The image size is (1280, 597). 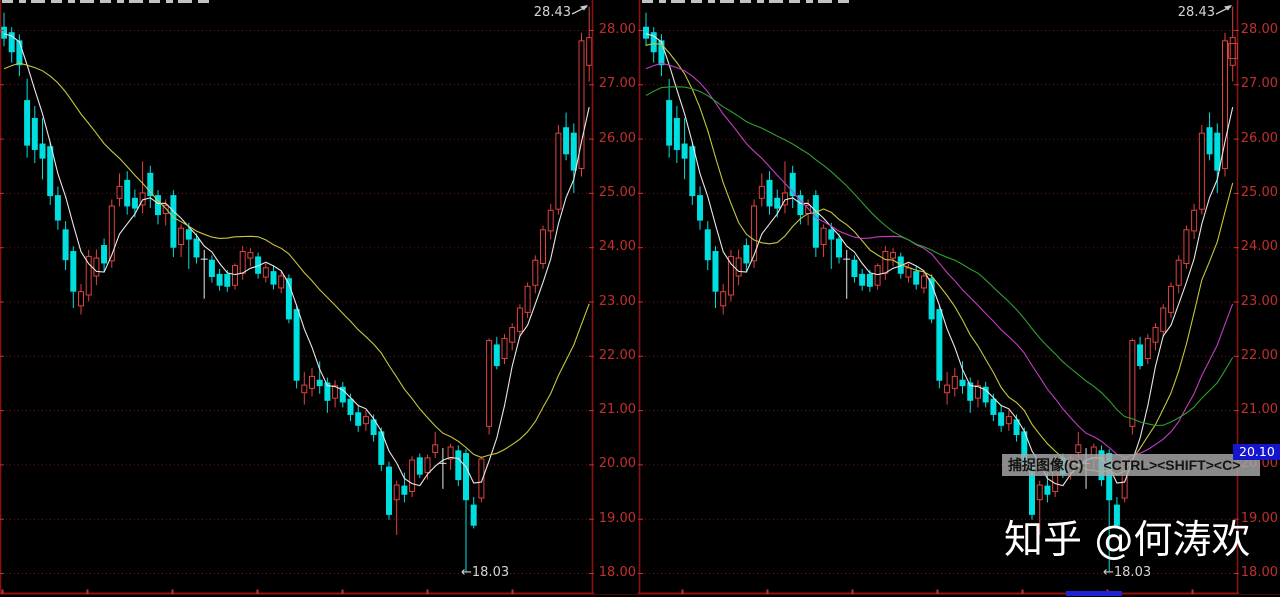 What do you see at coordinates (1127, 540) in the screenshot?
I see `watermark-text: 知乎 @何涛欢` at bounding box center [1127, 540].